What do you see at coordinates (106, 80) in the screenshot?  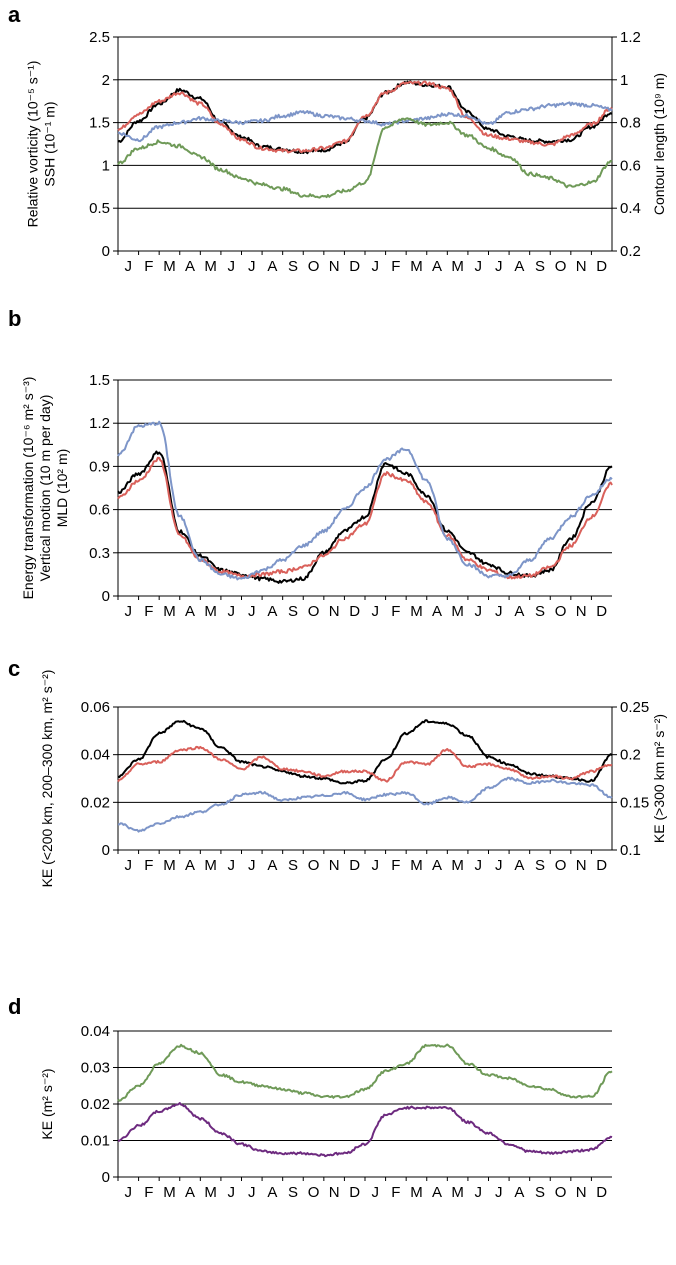 I see `y-tick-label: 2` at bounding box center [106, 80].